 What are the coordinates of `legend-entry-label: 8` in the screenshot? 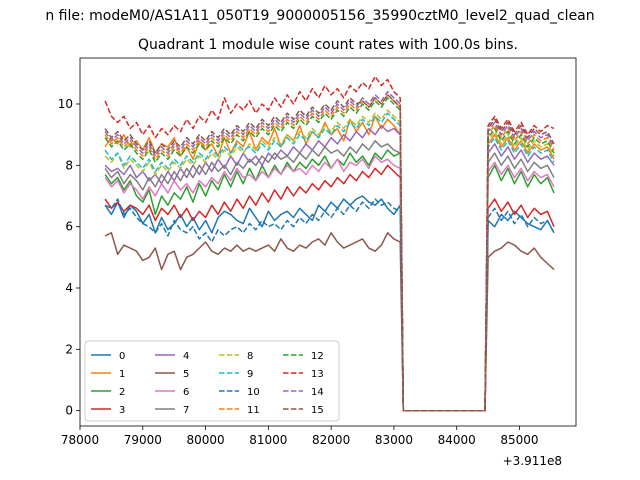 It's located at (250, 356).